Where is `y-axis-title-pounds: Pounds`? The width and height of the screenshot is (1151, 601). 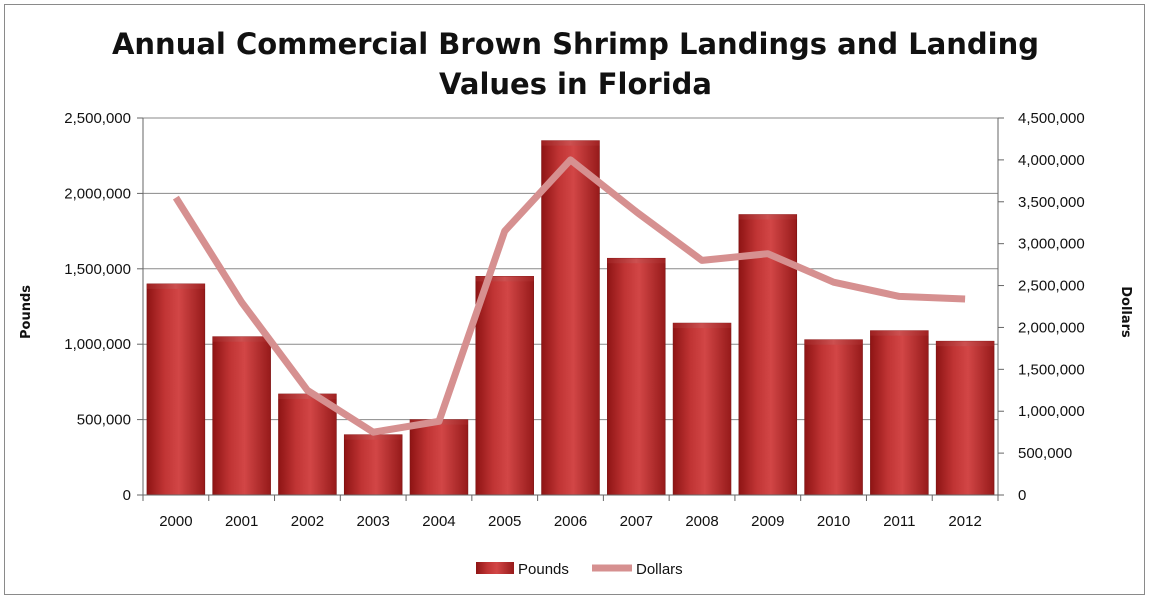 y-axis-title-pounds: Pounds is located at coordinates (26, 312).